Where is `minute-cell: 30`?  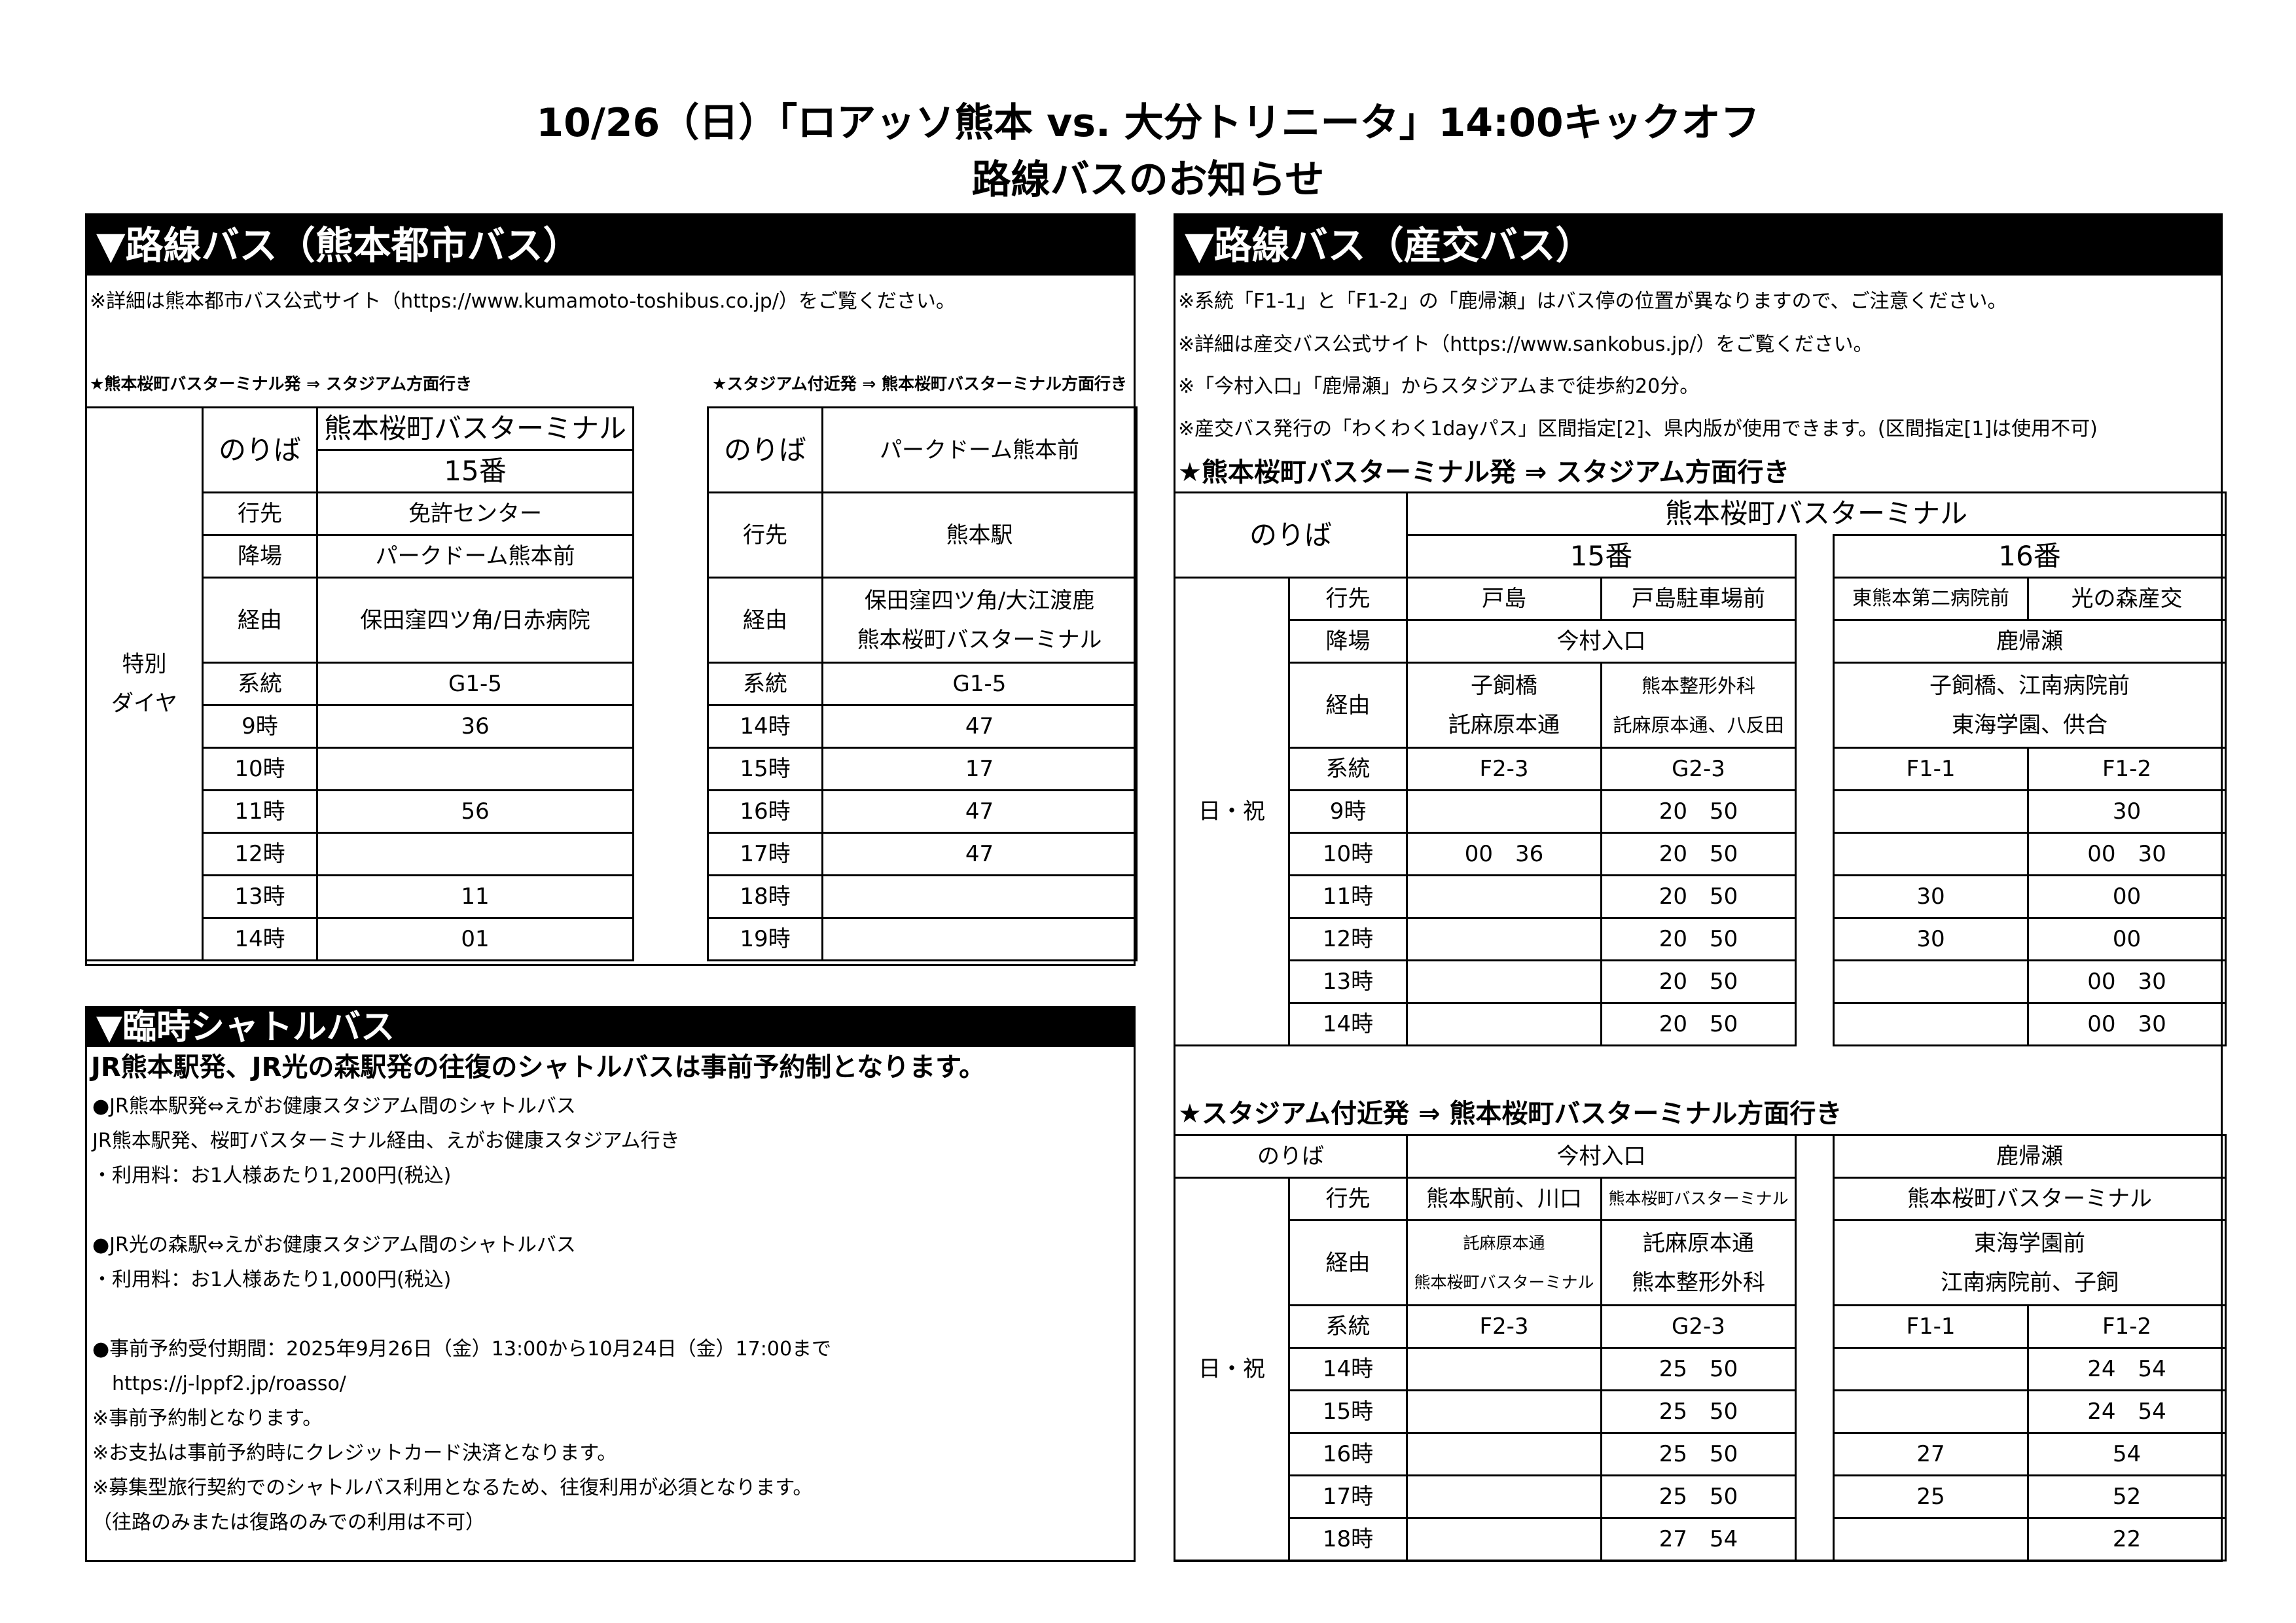
minute-cell: 30 is located at coordinates (1931, 896).